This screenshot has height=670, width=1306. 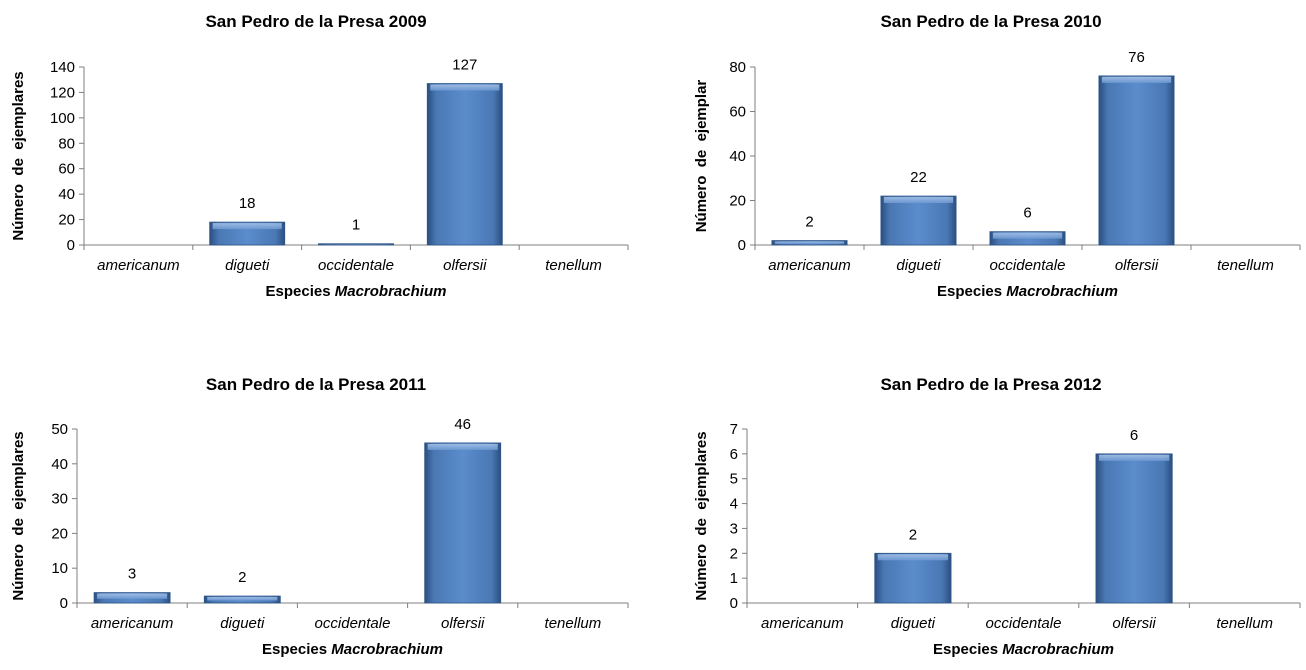 I want to click on y-tick-label: 3, so click(x=734, y=528).